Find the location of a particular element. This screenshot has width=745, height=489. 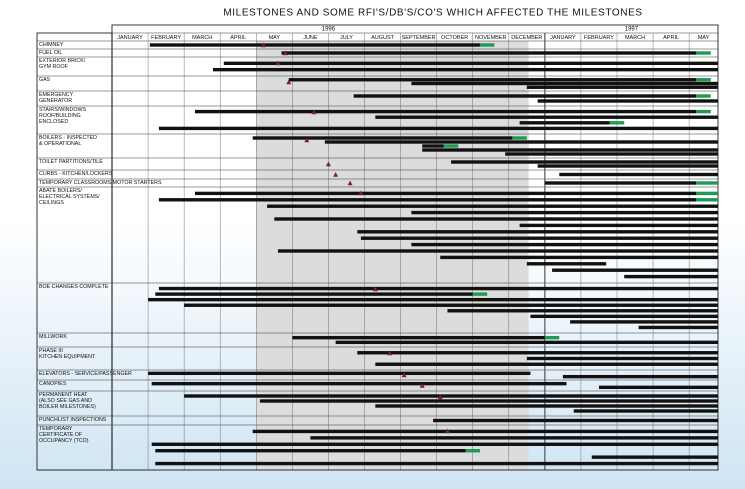

row-label: FUEL OIL is located at coordinates (50, 53).